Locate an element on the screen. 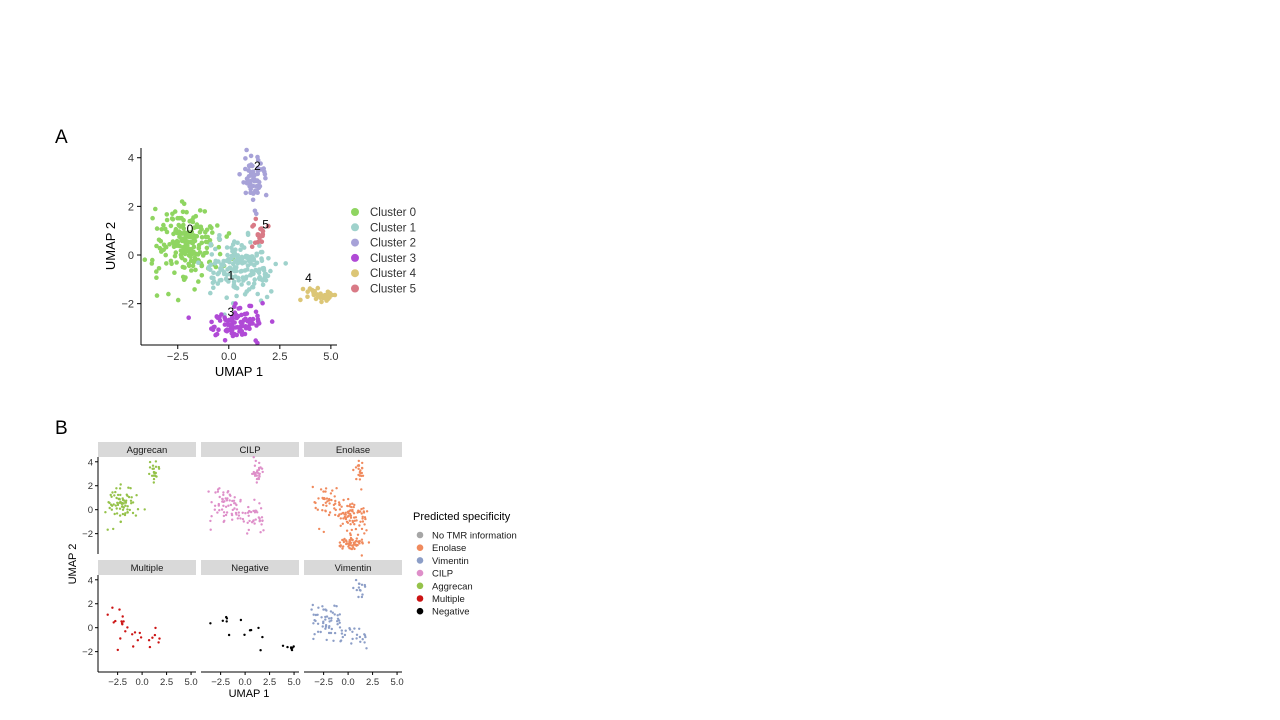  facet-cilp: CILP is located at coordinates (250, 488).